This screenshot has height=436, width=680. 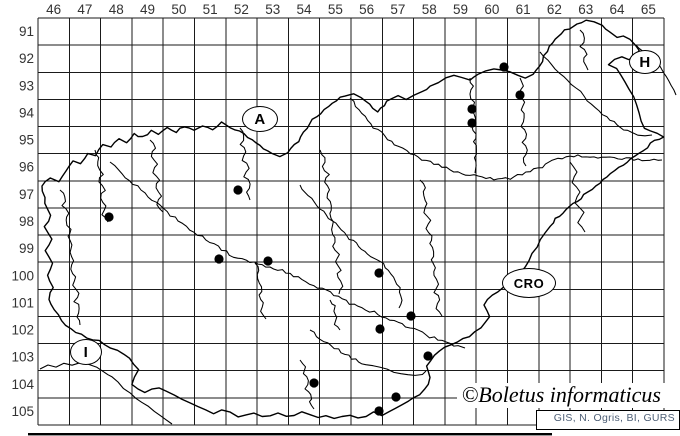 What do you see at coordinates (561, 396) in the screenshot?
I see `credit-text: ©Boletus informaticus` at bounding box center [561, 396].